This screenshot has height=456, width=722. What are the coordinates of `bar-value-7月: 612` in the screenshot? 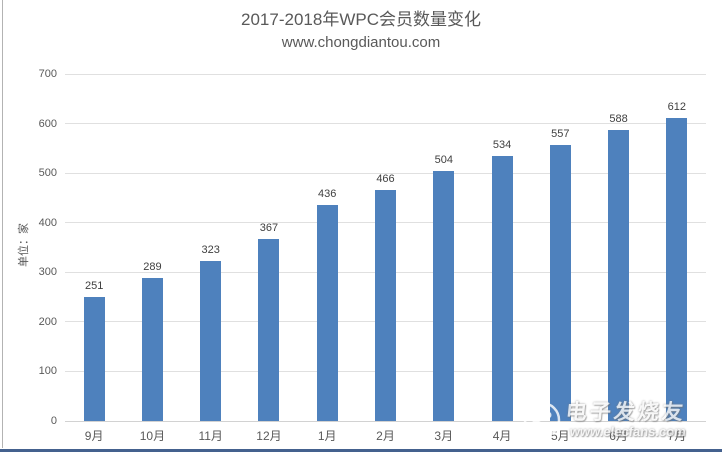 It's located at (677, 106).